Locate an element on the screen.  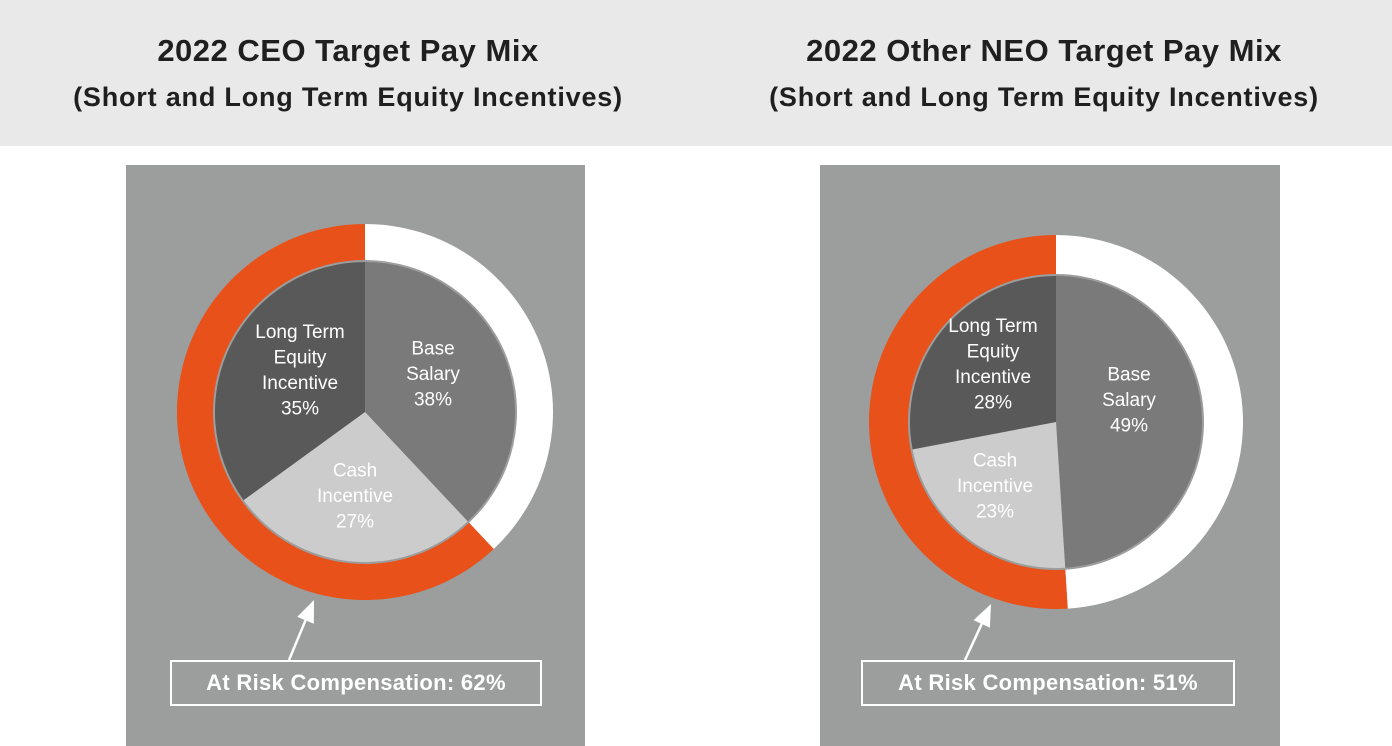
neo-at-risk-callout: At Risk Compensation: 51% is located at coordinates (1048, 683).